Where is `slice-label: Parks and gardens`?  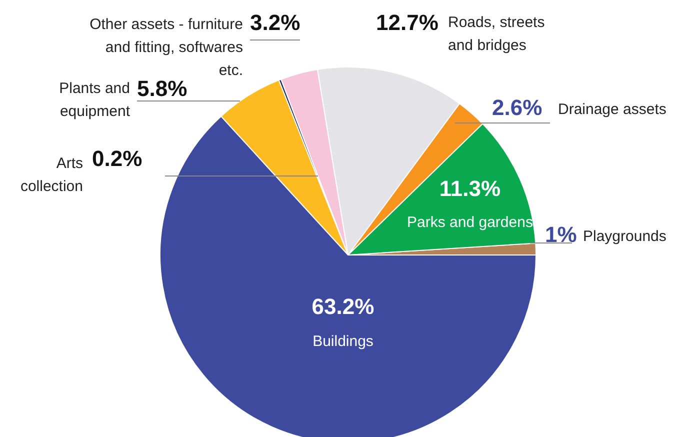
slice-label: Parks and gardens is located at coordinates (470, 222).